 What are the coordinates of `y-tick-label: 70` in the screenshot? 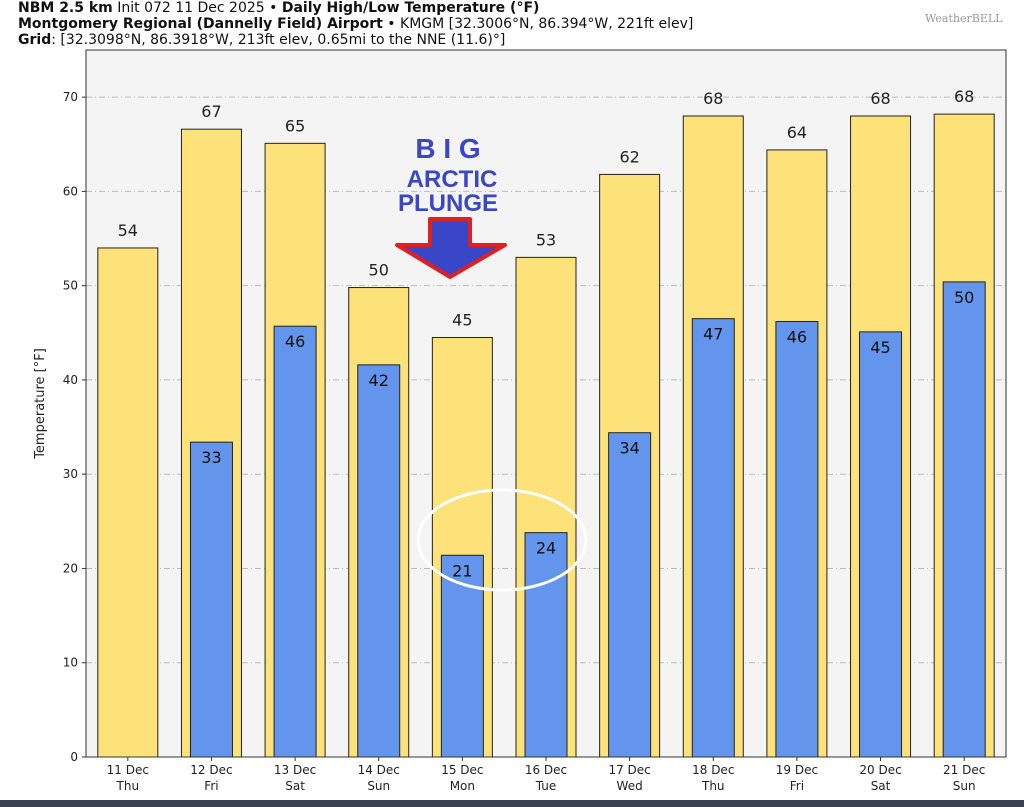 It's located at (70, 97).